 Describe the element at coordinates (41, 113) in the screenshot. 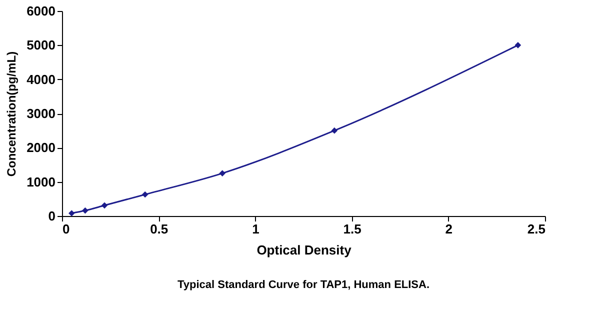

I see `y-tick-label: 3000` at that location.